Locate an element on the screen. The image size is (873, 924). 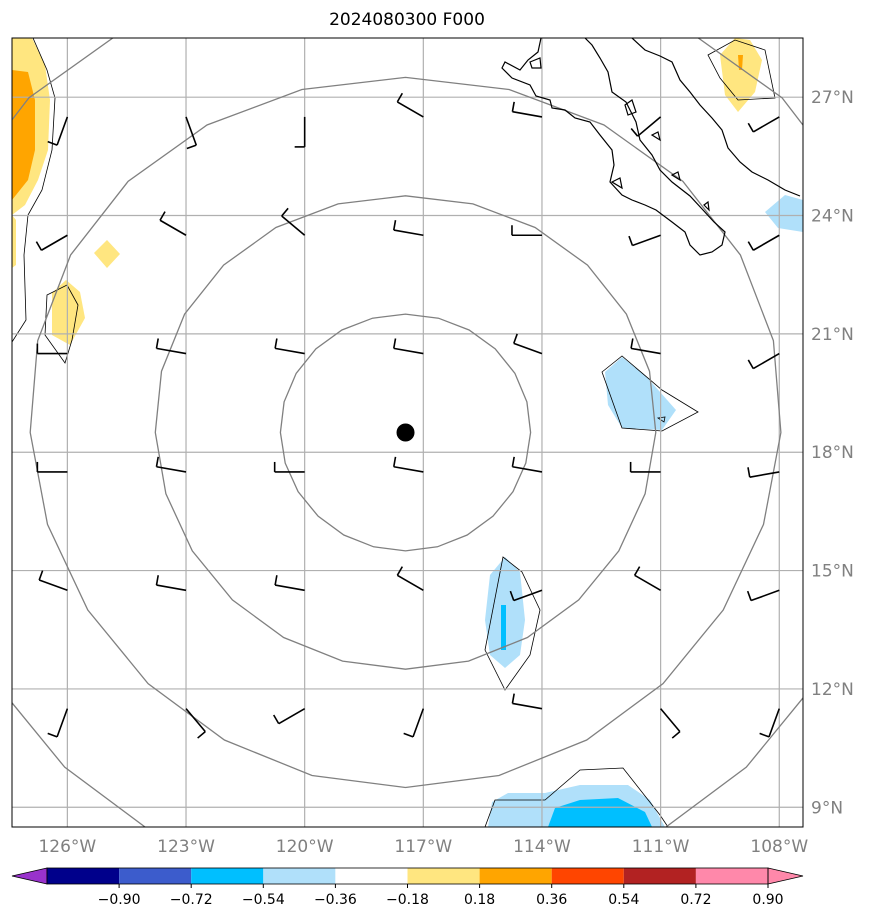
longitude-tick-label: 114°W is located at coordinates (542, 847).